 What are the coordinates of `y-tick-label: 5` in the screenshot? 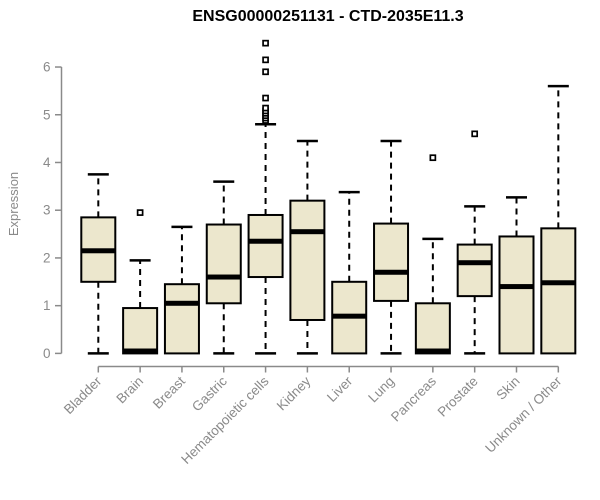 It's located at (47, 114).